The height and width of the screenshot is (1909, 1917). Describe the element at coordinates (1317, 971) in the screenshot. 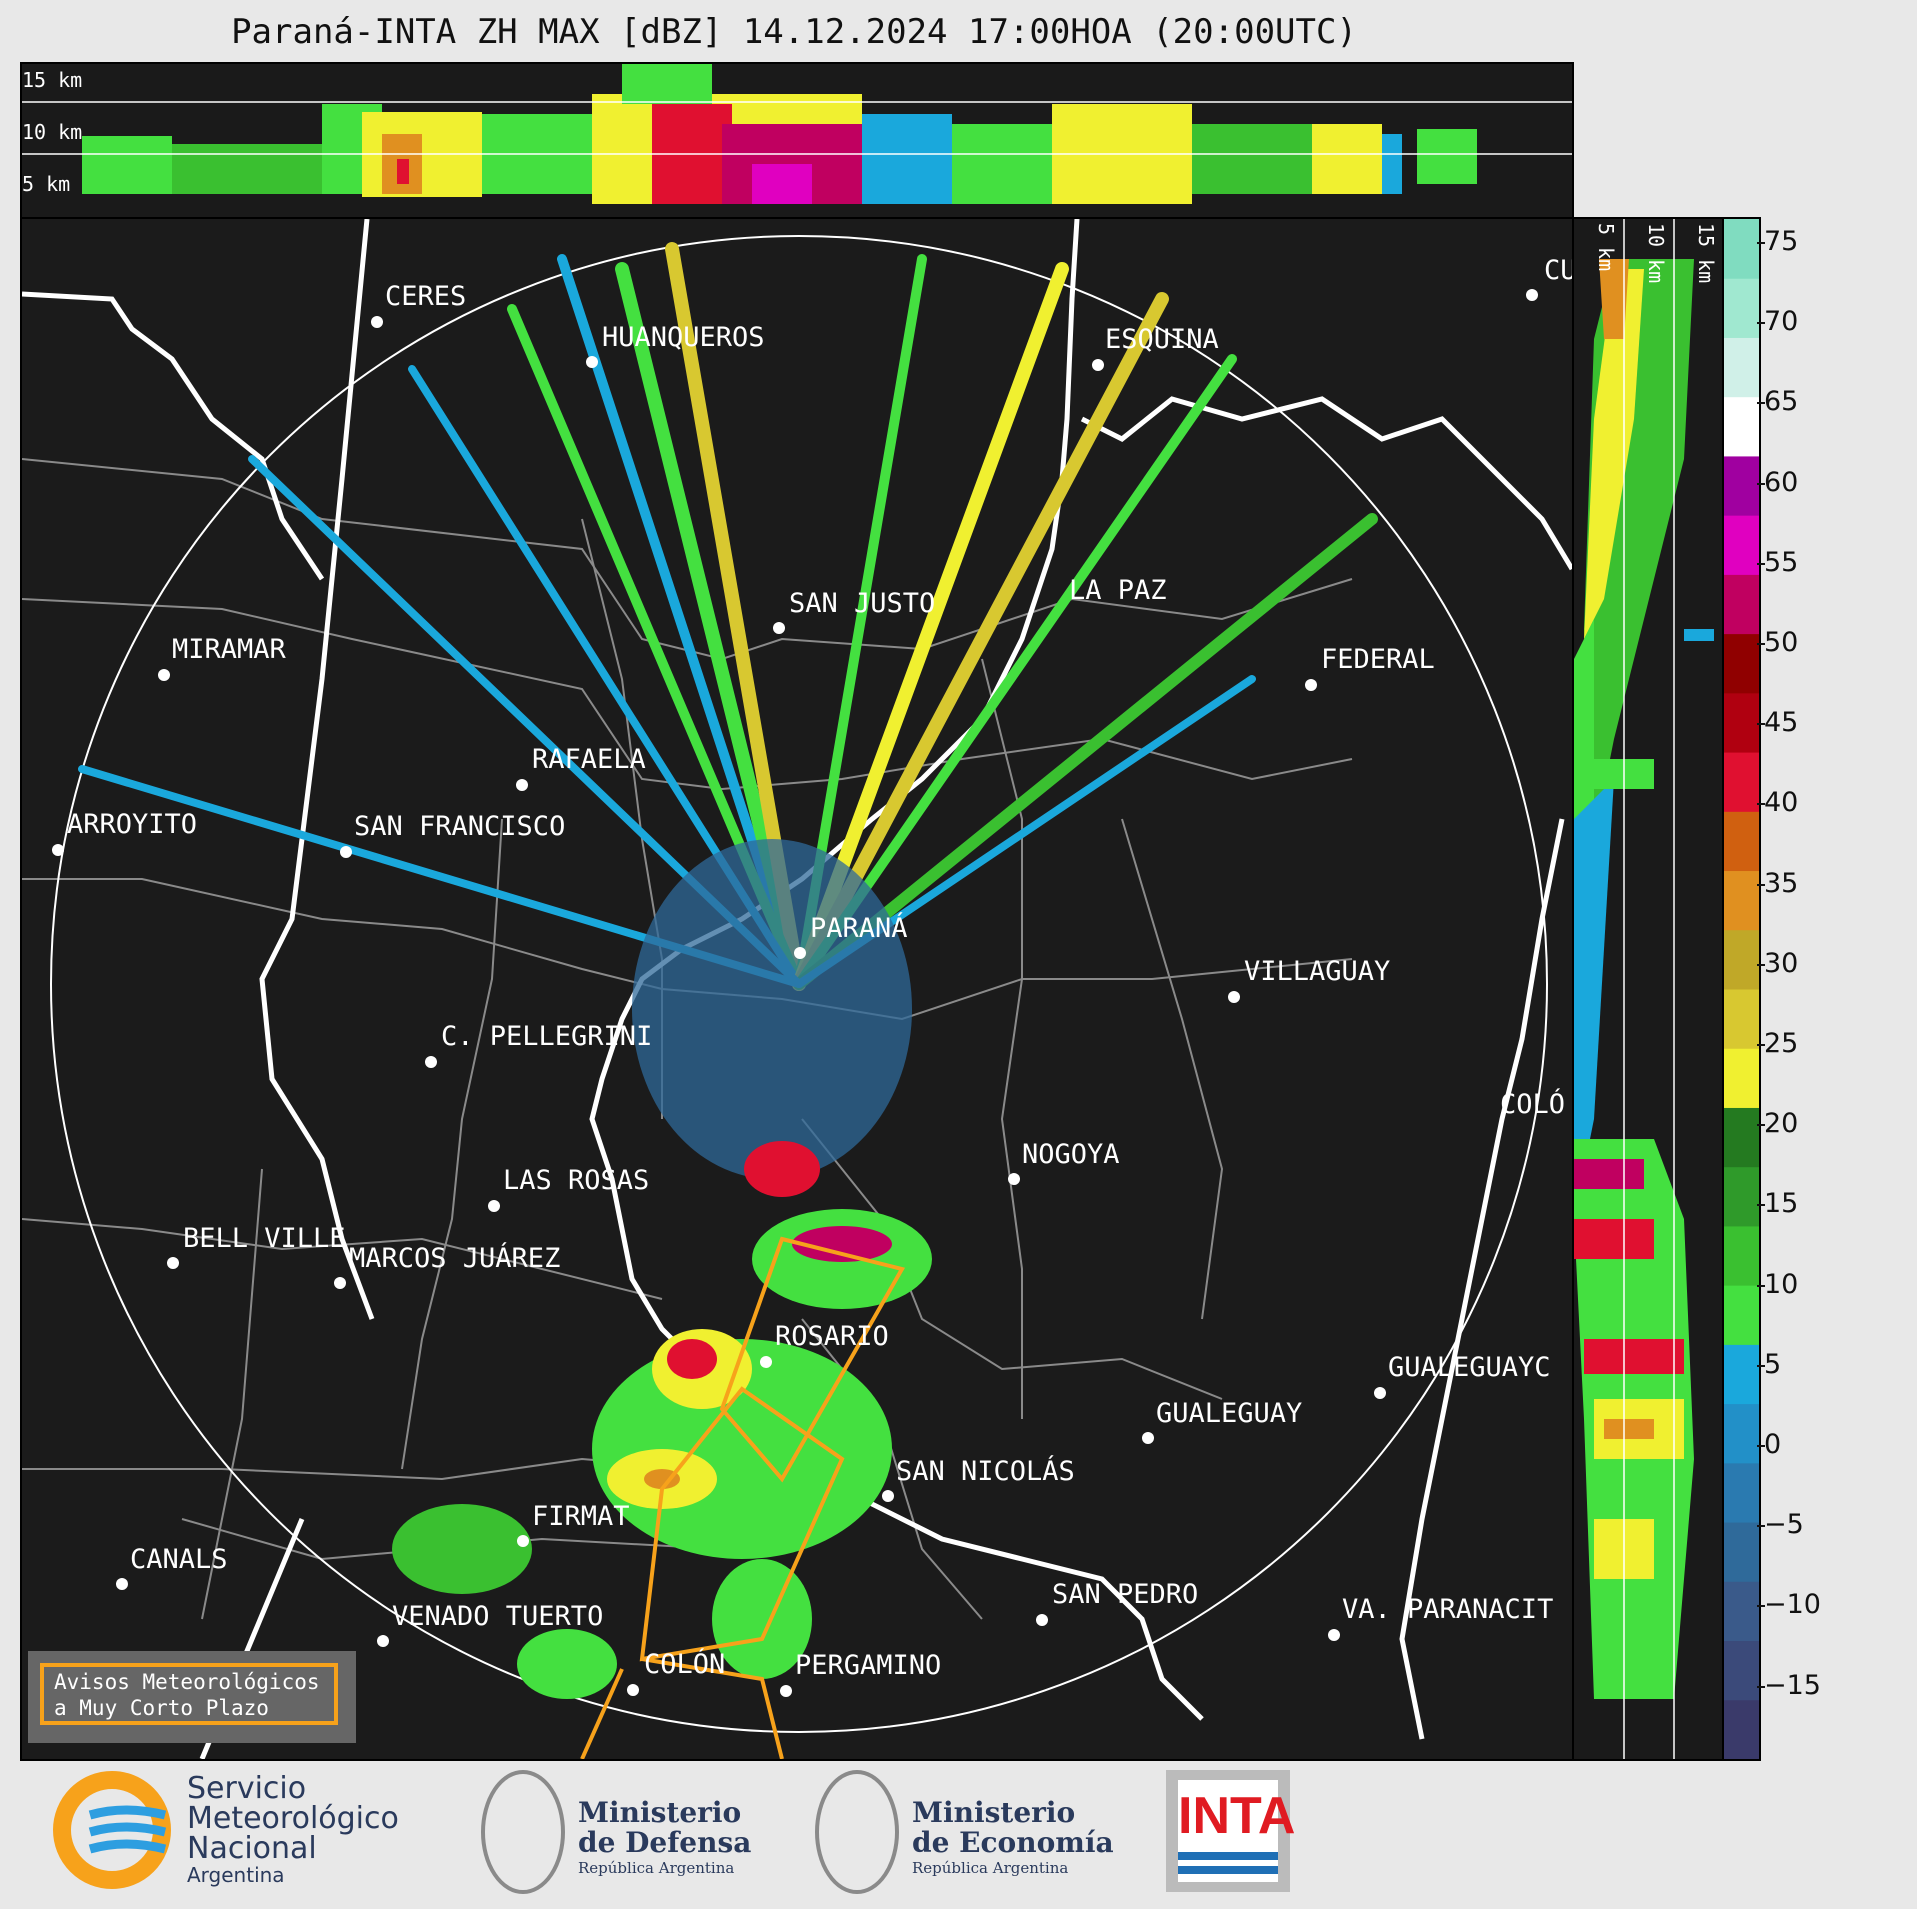

I see `city-label: VILLAGUAY` at that location.